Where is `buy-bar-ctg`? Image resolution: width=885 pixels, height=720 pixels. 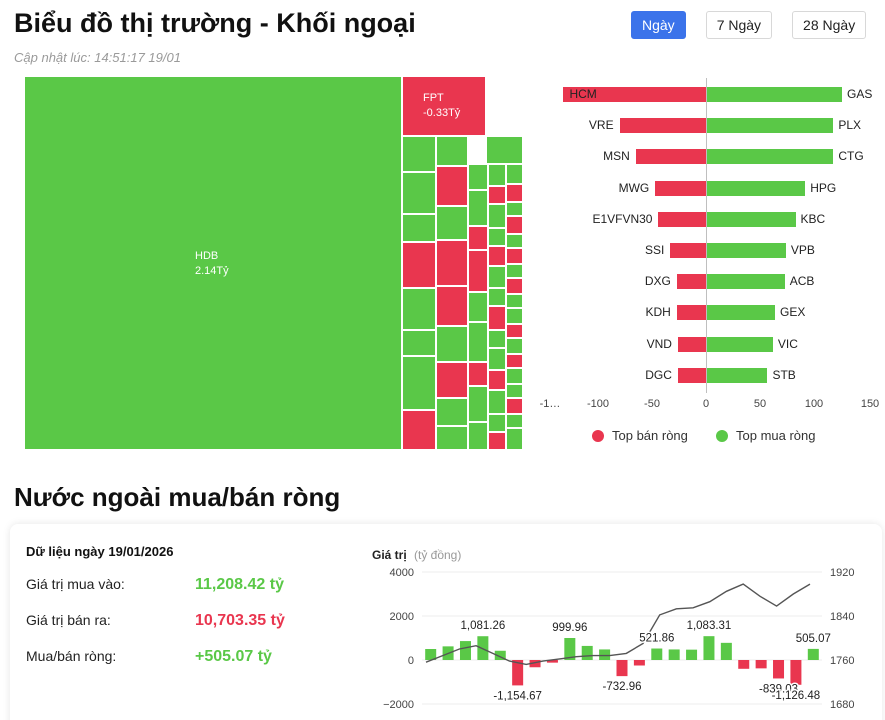
buy-bar-ctg is located at coordinates (770, 157).